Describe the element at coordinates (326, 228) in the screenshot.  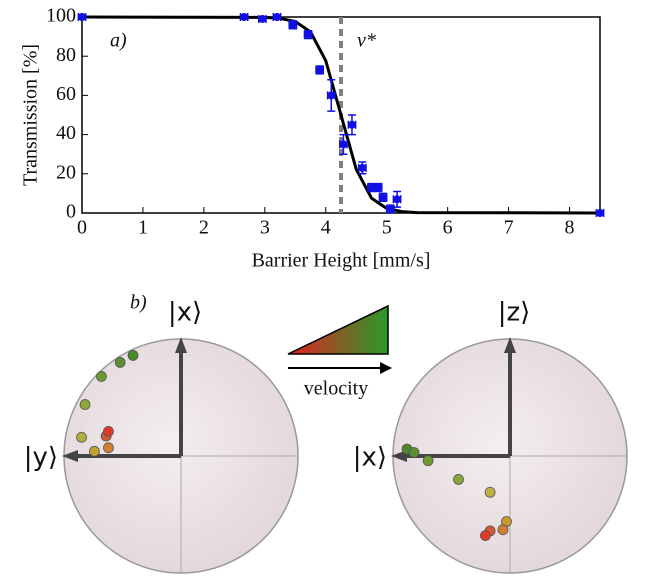
I see `x-tick-label: 4` at that location.